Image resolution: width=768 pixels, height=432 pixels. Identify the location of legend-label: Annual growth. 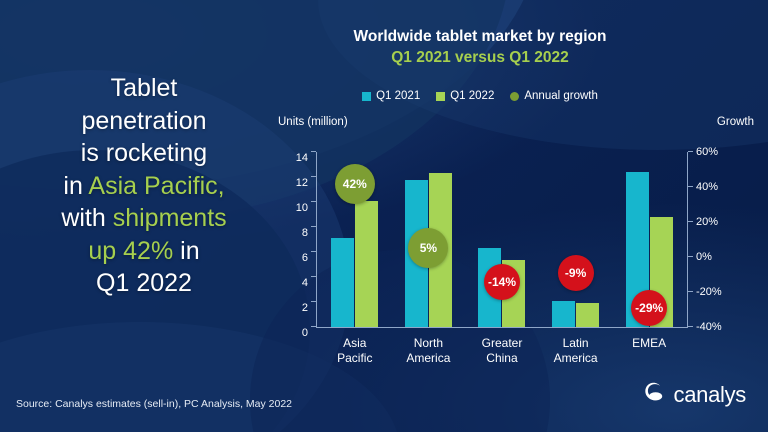
(561, 96).